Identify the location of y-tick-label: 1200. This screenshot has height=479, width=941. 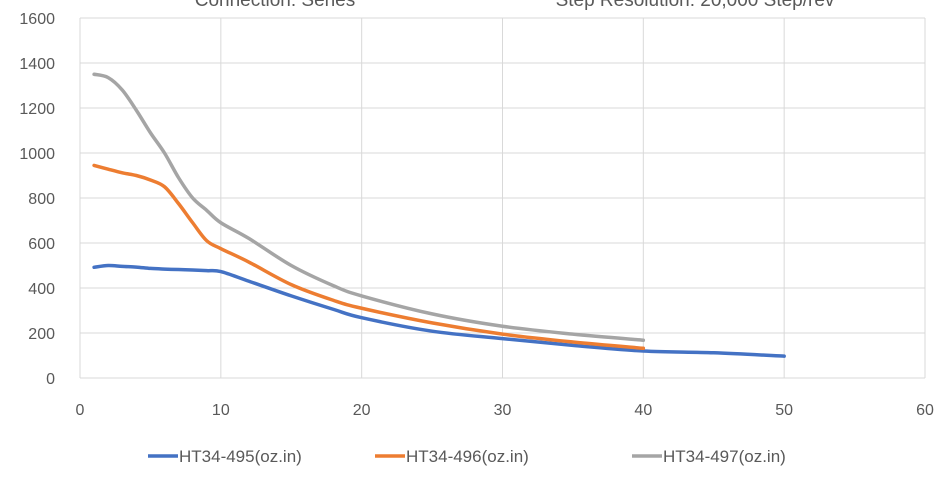
(37, 109).